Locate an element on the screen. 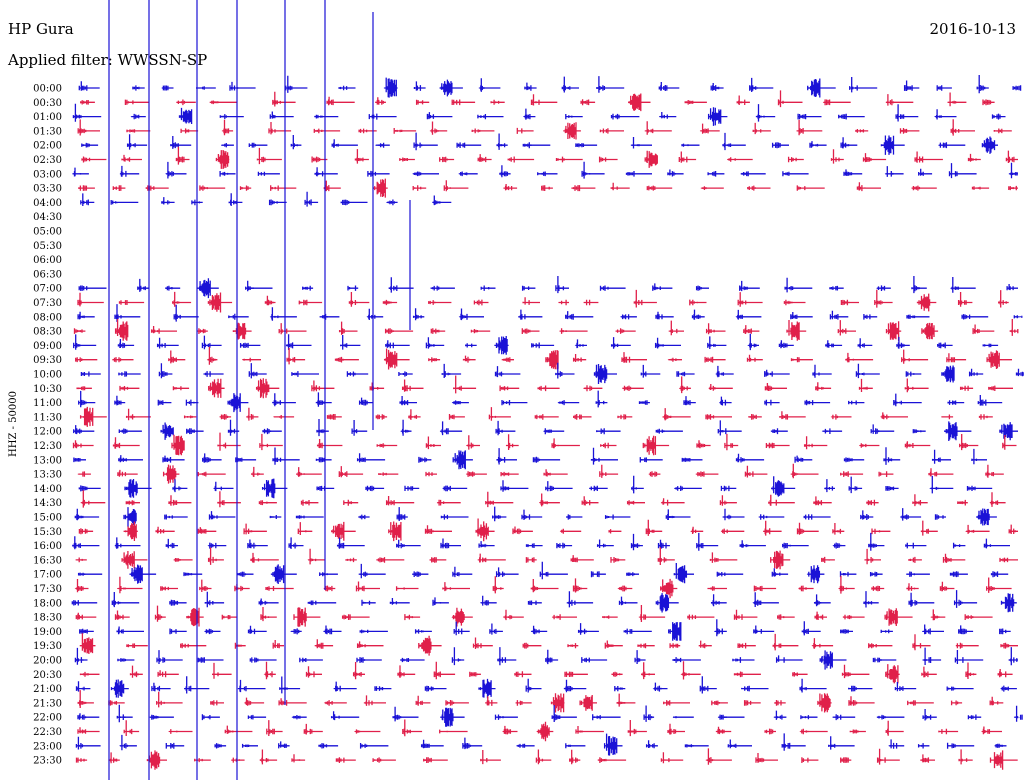 The width and height of the screenshot is (1024, 780). hour-label: 12:30 is located at coordinates (47, 446).